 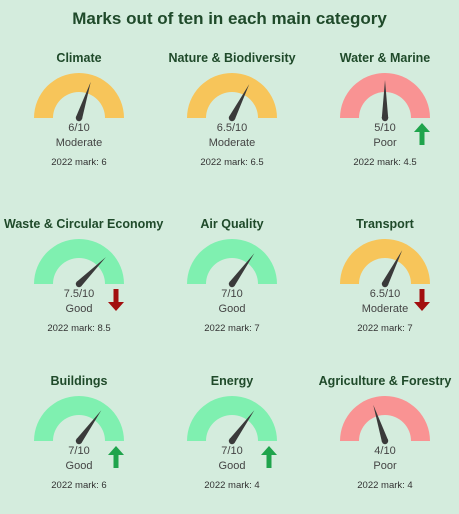 I want to click on category-name: Buildings, so click(x=79, y=381).